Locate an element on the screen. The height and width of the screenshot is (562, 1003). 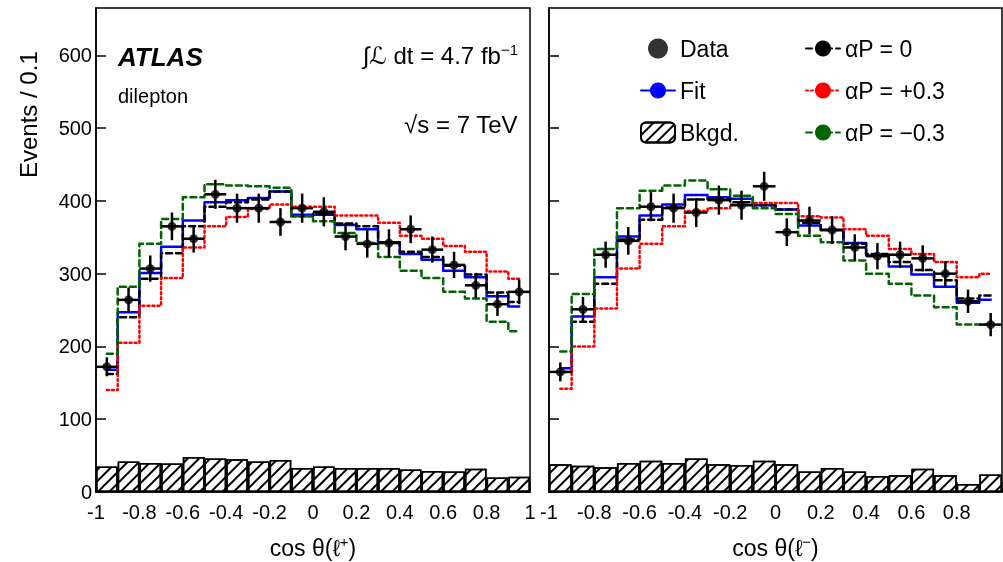
x-tick-label: 1 is located at coordinates (530, 512).